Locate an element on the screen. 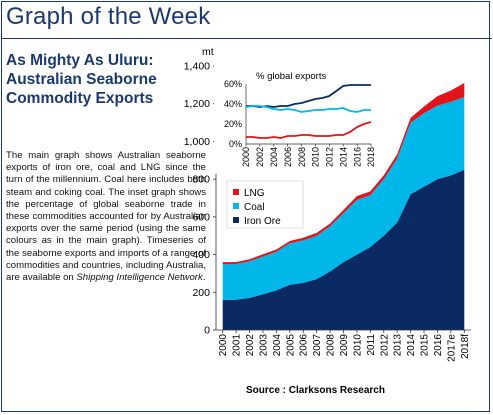 The image size is (493, 415). x-tick-label: 2017e is located at coordinates (451, 348).